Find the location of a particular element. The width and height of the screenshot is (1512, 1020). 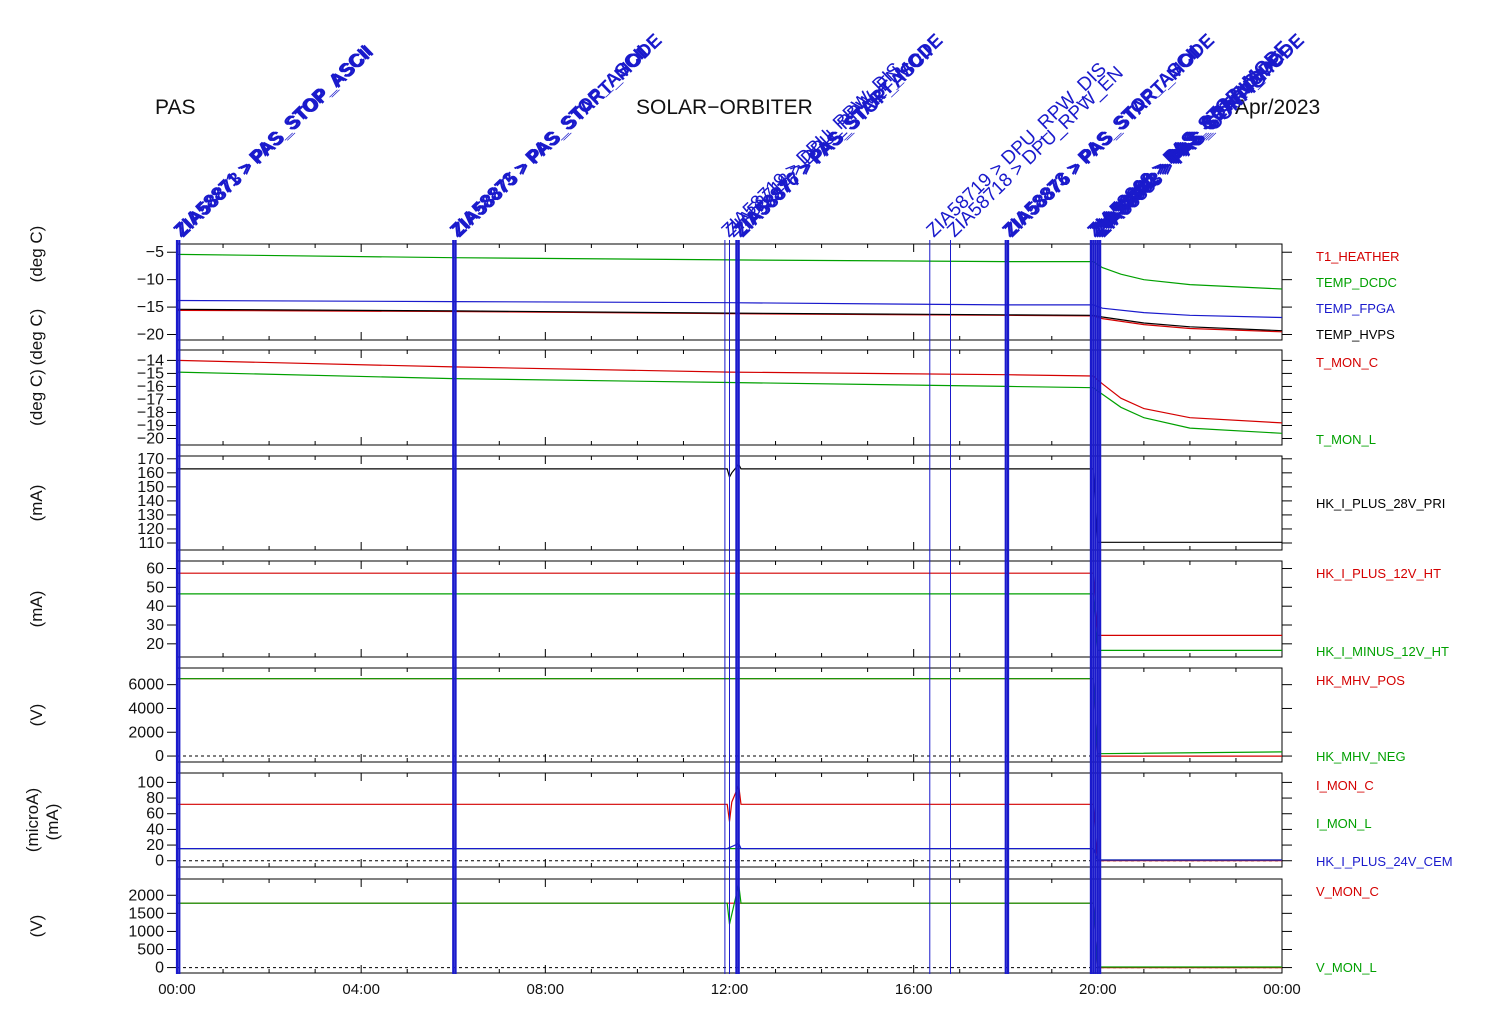

y-tick-label: 500 is located at coordinates (150, 950).